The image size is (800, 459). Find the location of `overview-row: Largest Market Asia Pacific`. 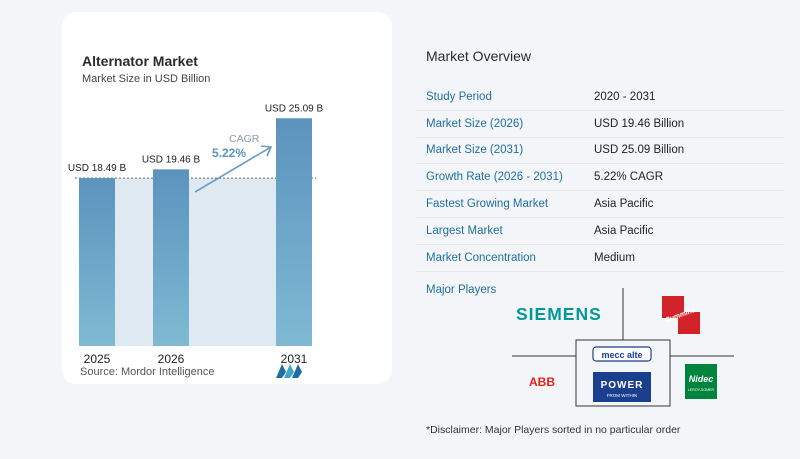

overview-row: Largest Market Asia Pacific is located at coordinates (600, 231).